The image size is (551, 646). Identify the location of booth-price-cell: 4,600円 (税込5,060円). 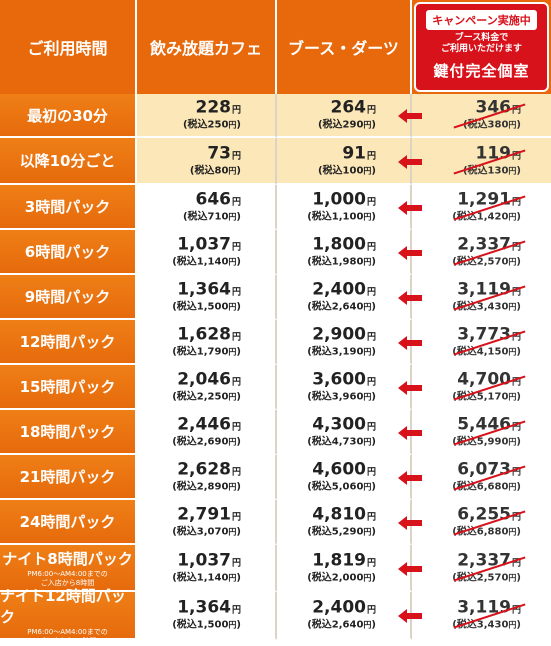
(344, 477).